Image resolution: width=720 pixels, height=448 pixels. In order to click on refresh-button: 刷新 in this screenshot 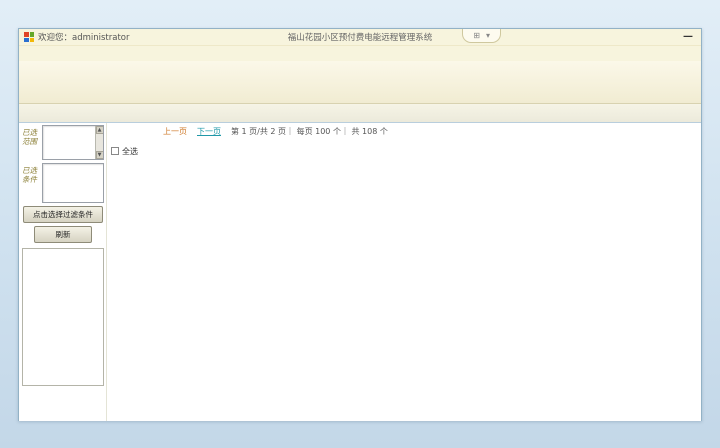, I will do `click(63, 234)`.